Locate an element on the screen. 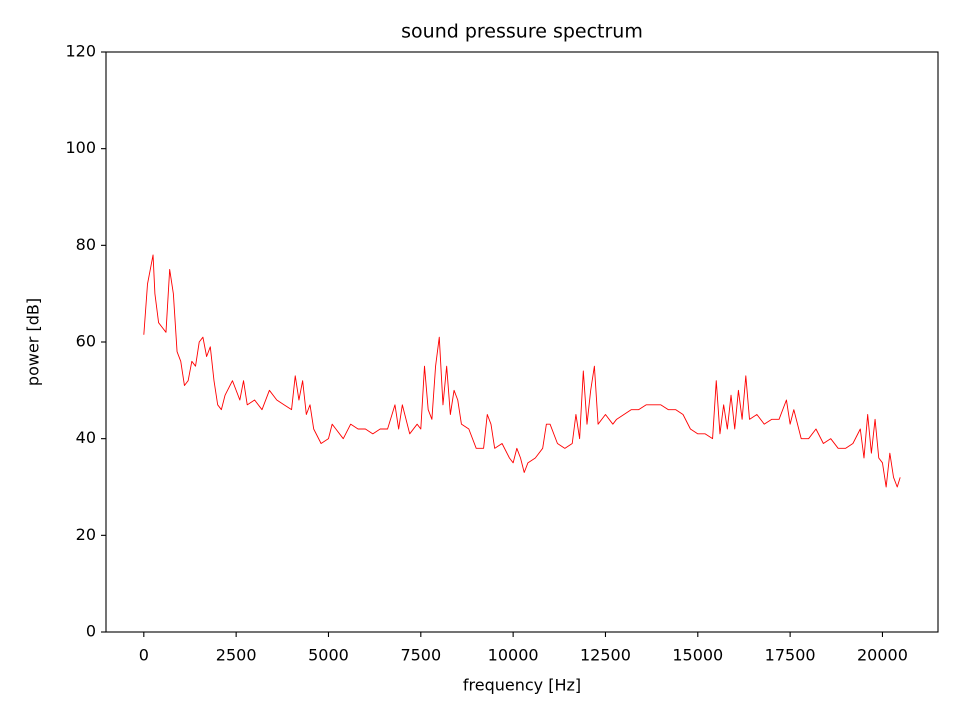 The height and width of the screenshot is (720, 960). y-tick-label: 20 is located at coordinates (86, 534).